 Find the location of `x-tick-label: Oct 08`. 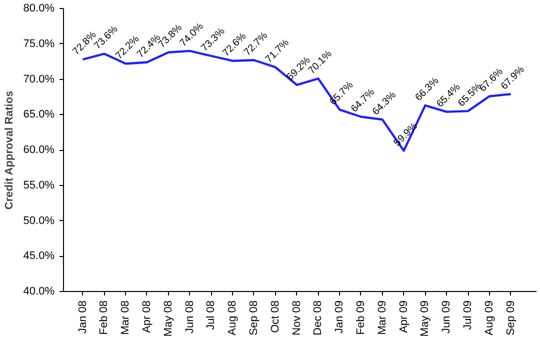

x-tick-label: Oct 08 is located at coordinates (275, 316).